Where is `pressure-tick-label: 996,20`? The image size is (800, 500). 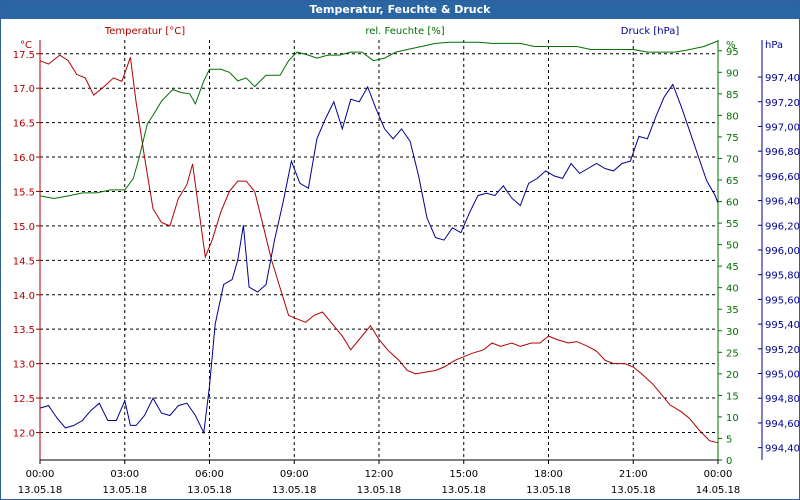
pressure-tick-label: 996,20 is located at coordinates (782, 226).